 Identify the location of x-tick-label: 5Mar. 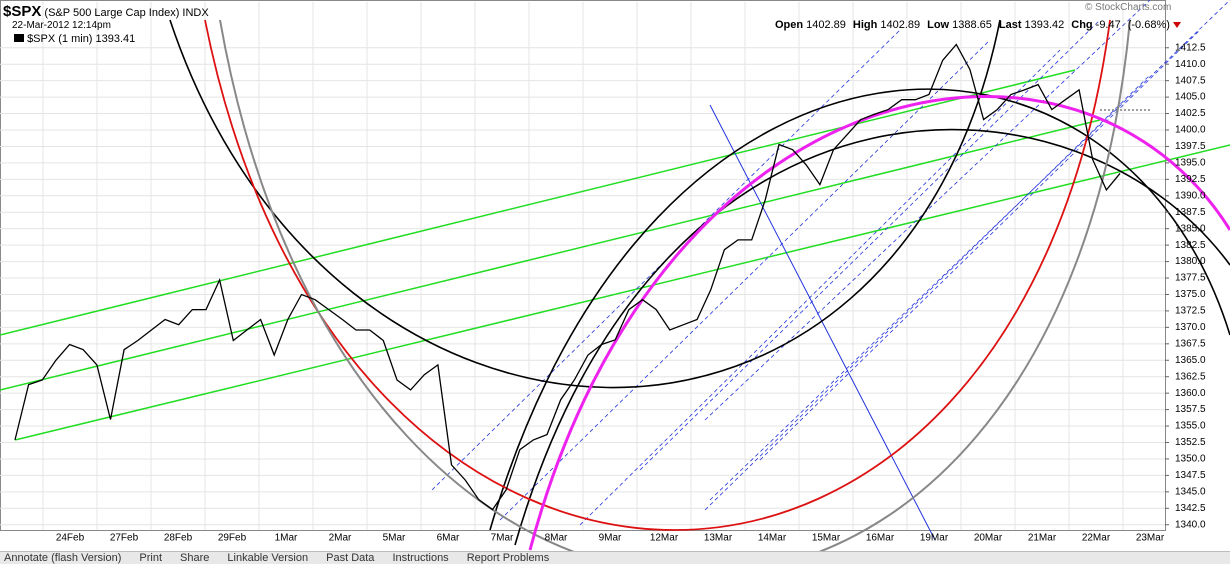
(394, 538).